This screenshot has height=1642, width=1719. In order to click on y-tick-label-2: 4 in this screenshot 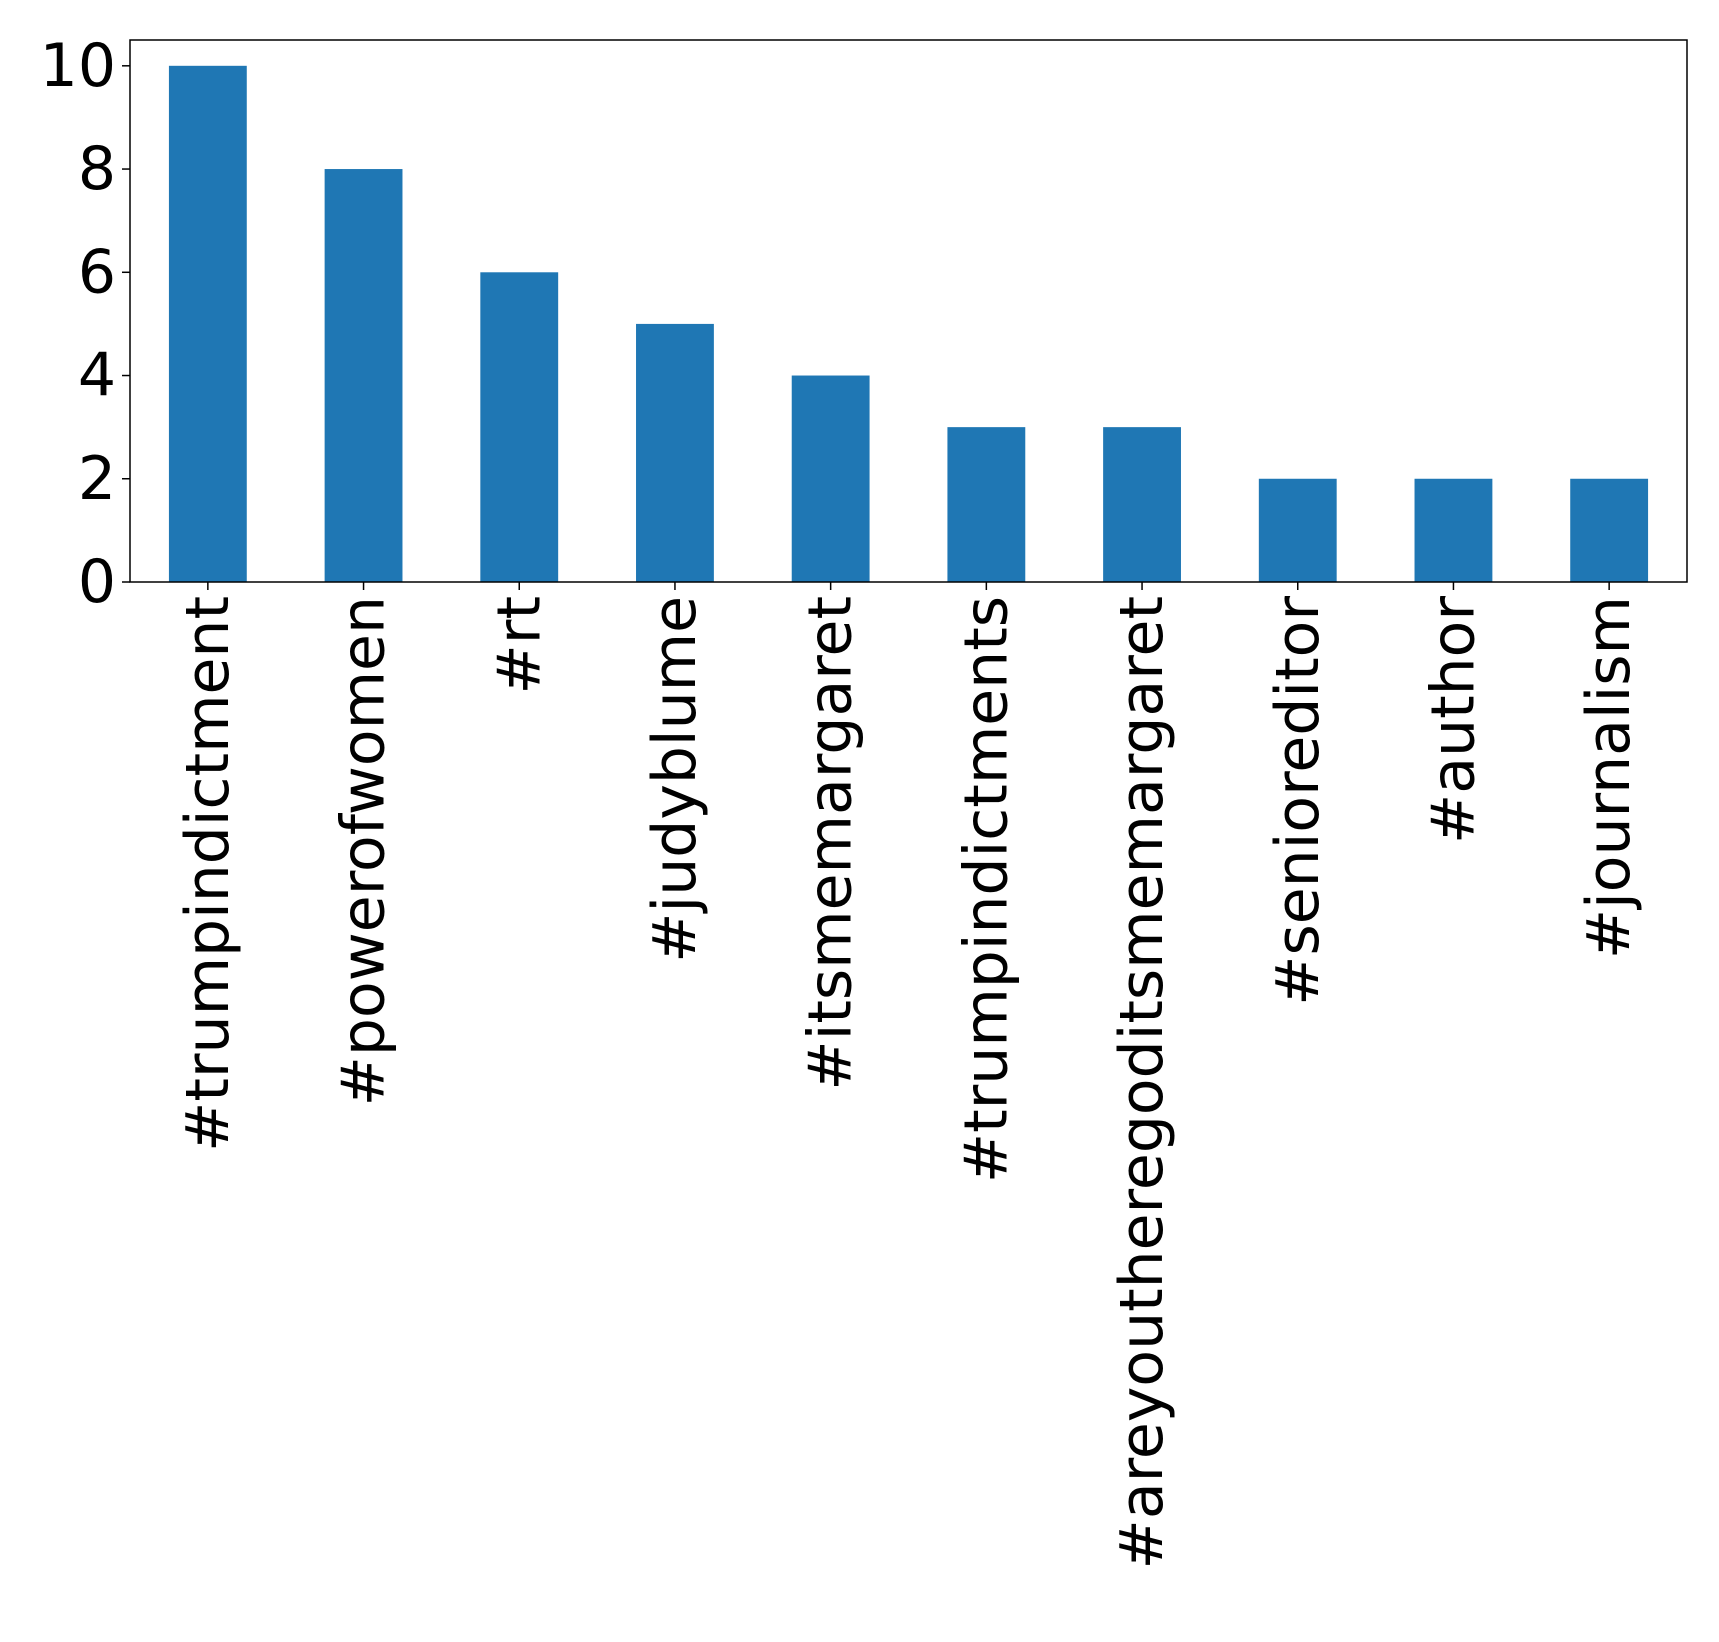, I will do `click(97, 376)`.